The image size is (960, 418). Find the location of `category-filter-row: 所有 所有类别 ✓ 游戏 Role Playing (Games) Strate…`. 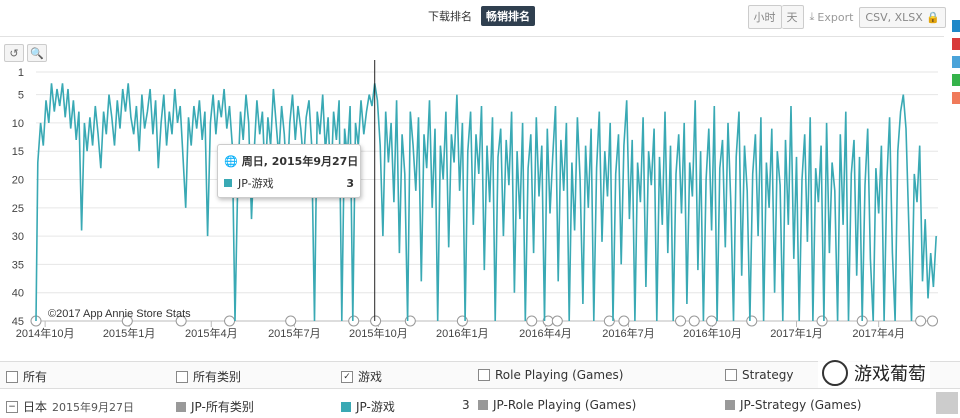

category-filter-row: 所有 所有类别 ✓ 游戏 Role Playing (Games) Strate… is located at coordinates (480, 375).